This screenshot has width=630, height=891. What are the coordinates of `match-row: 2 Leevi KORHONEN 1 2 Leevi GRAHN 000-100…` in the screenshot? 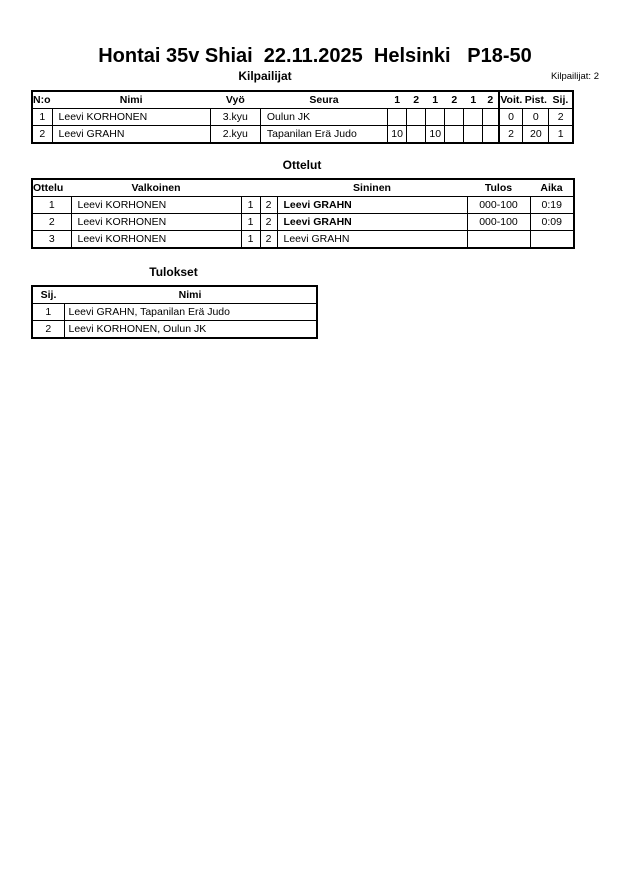 It's located at (303, 222).